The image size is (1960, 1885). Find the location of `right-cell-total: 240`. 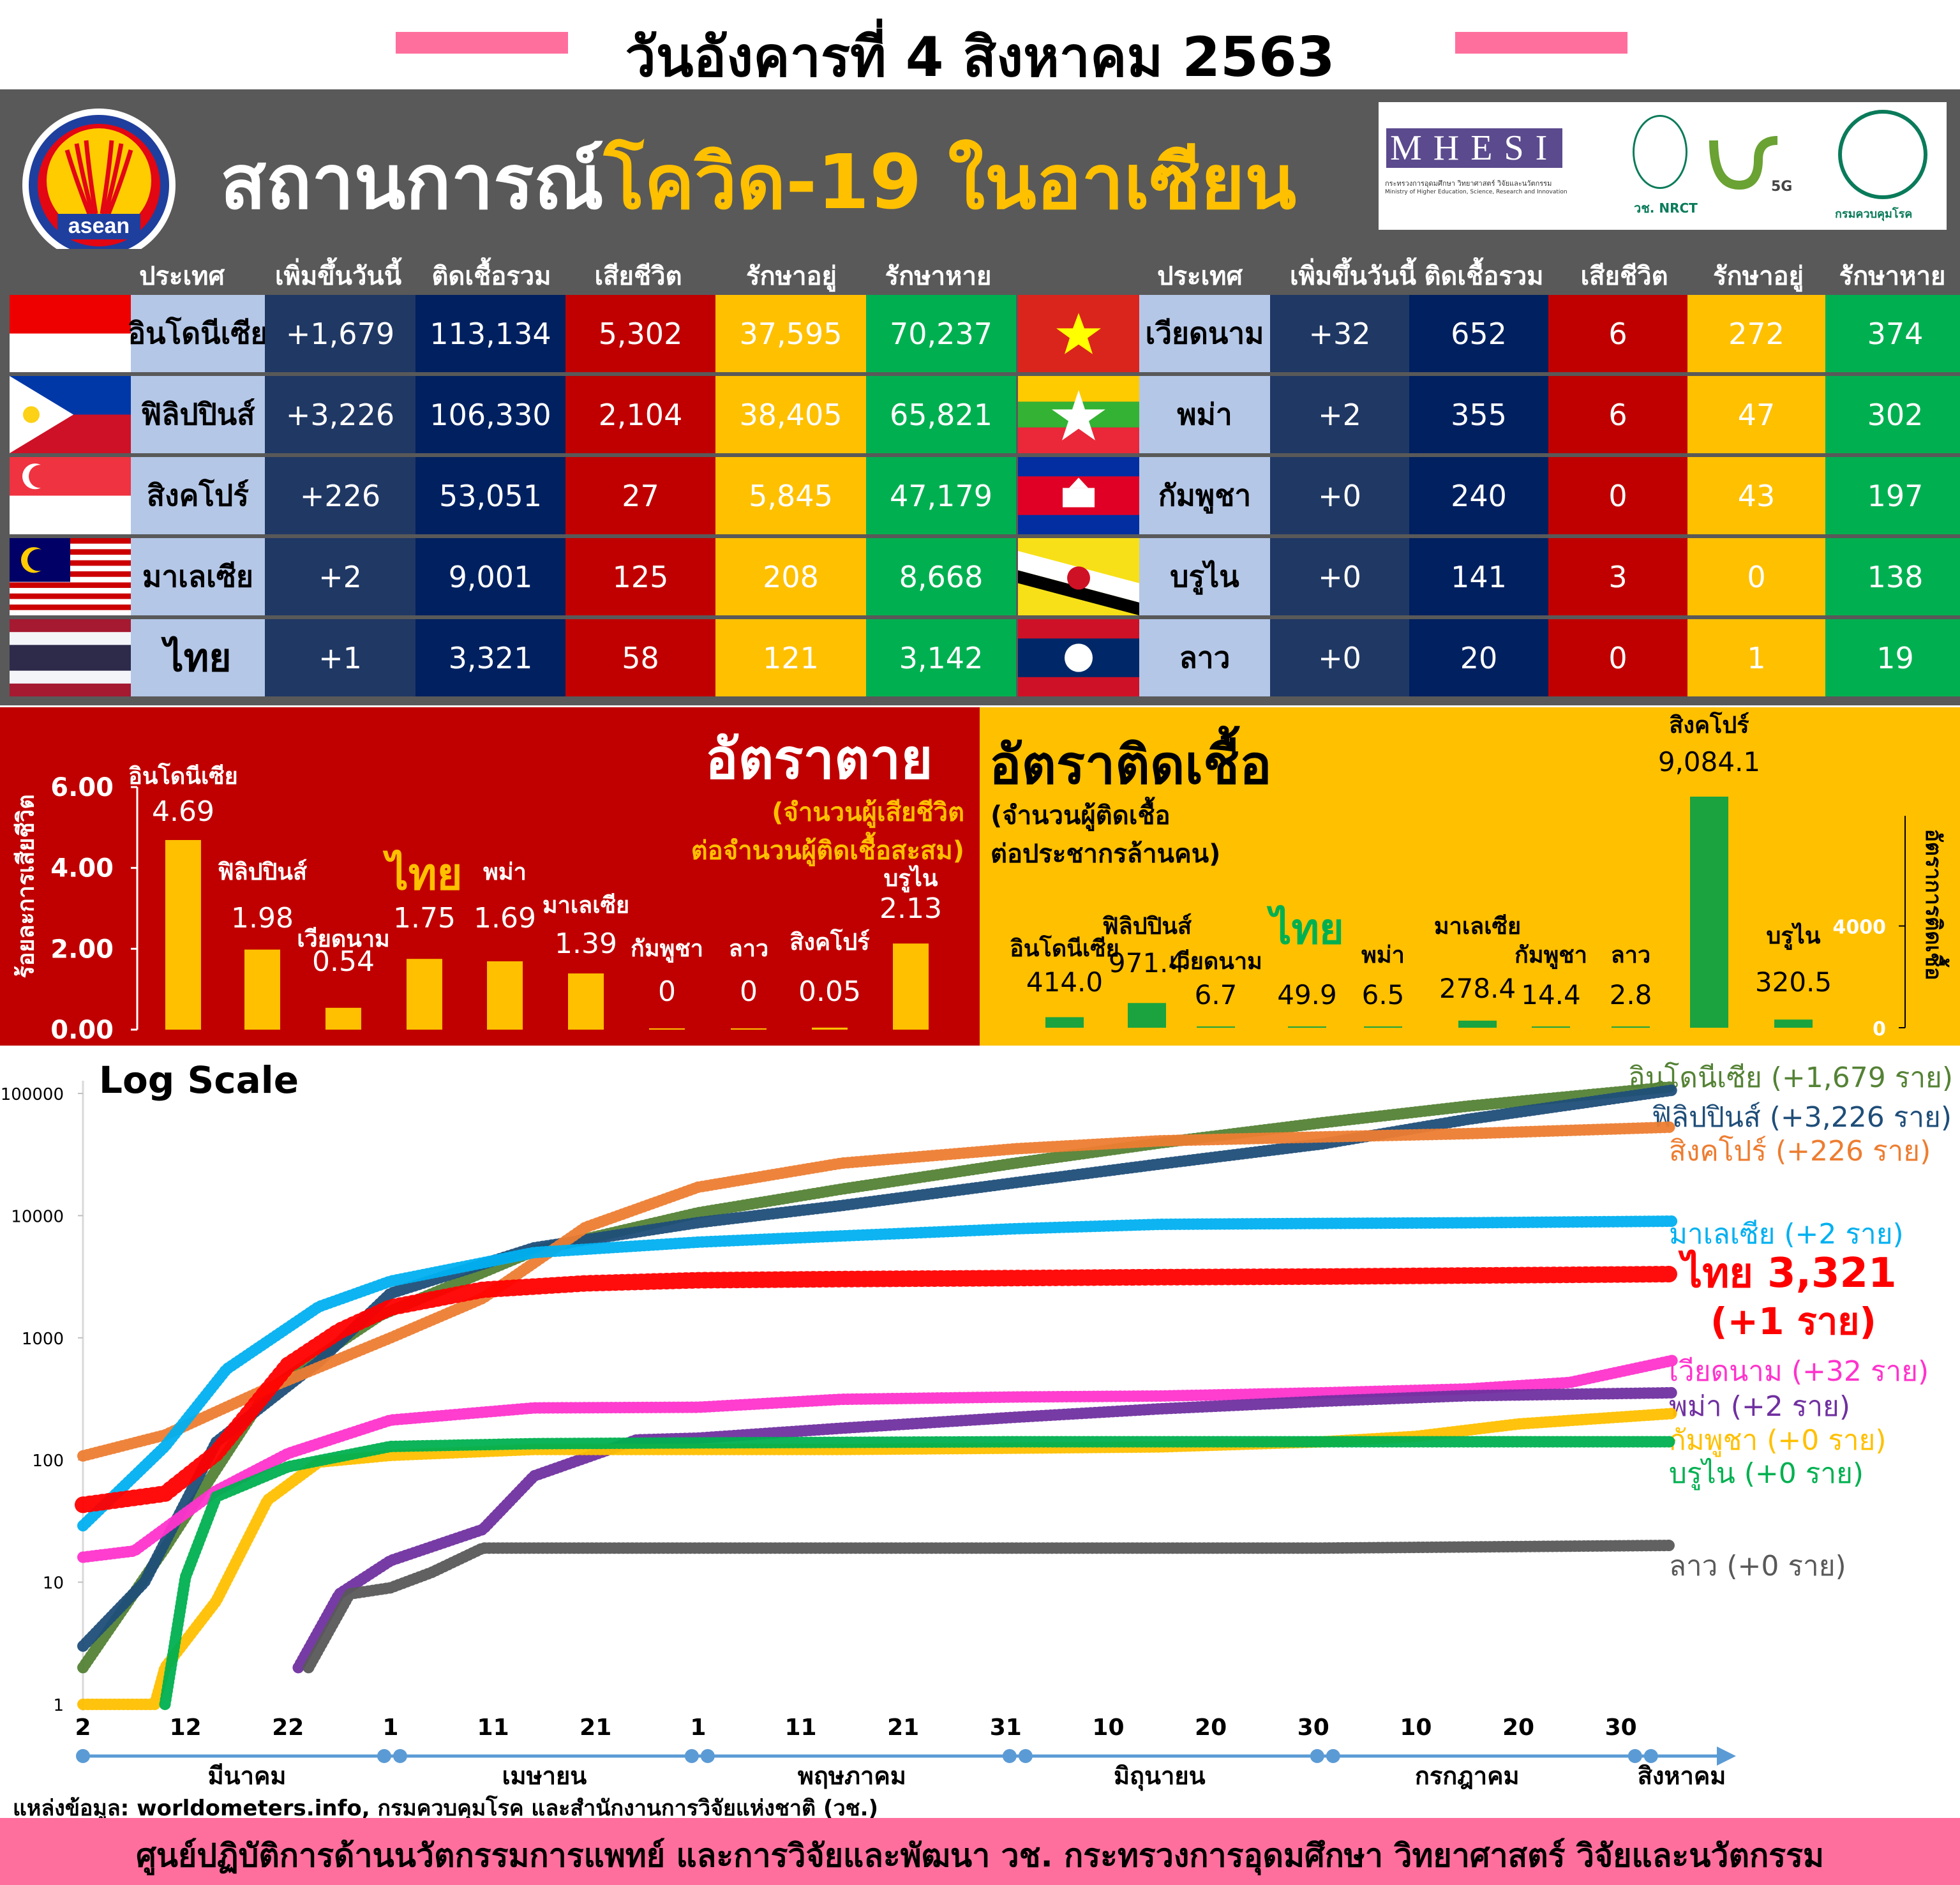

right-cell-total: 240 is located at coordinates (1479, 497).